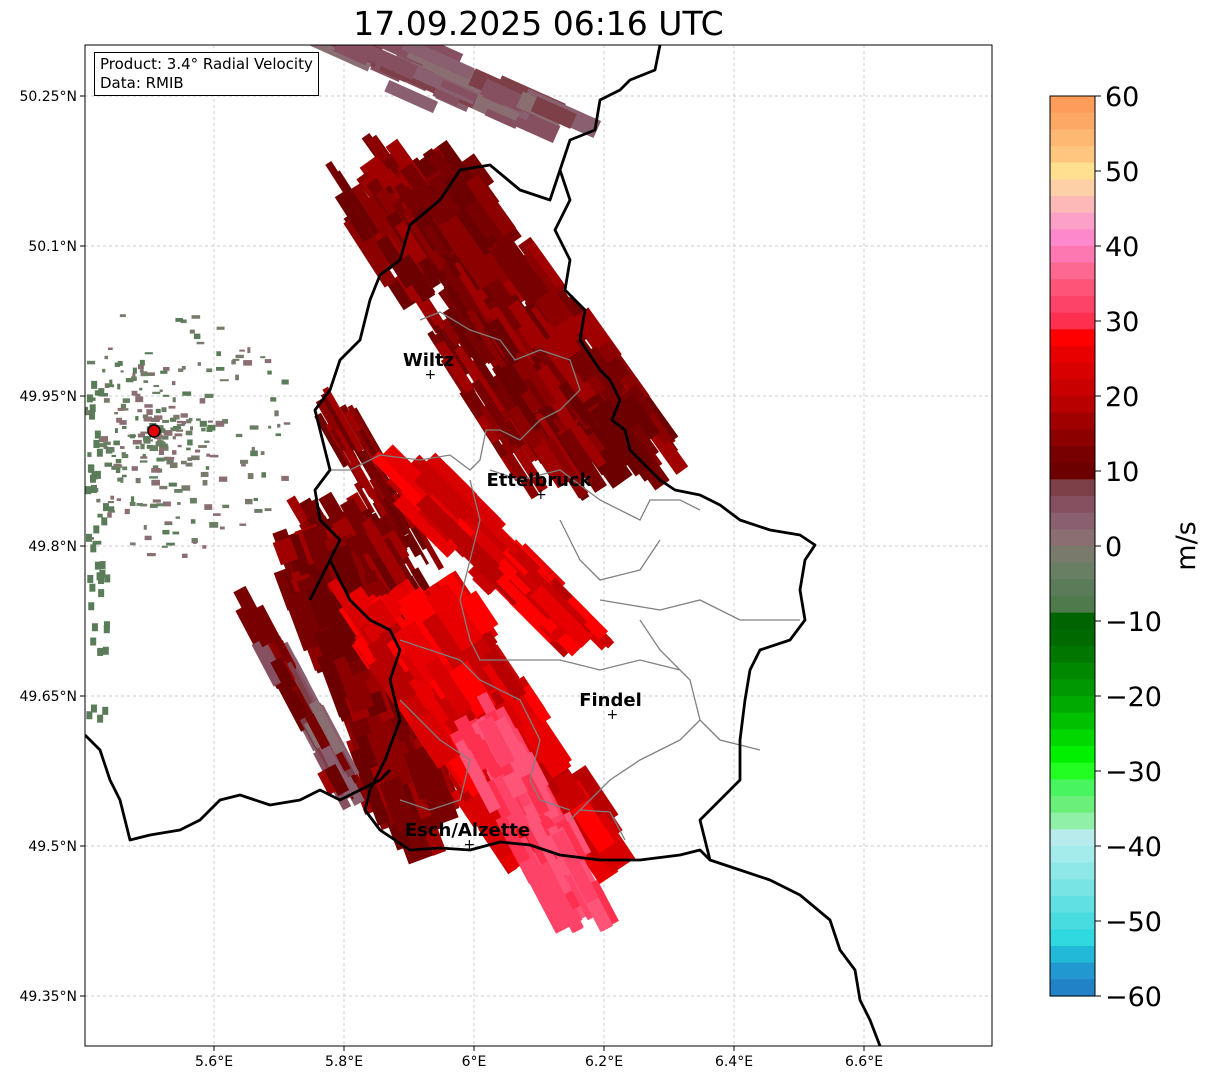  Describe the element at coordinates (52, 547) in the screenshot. I see `lat-tick-label: 49.8°N` at that location.